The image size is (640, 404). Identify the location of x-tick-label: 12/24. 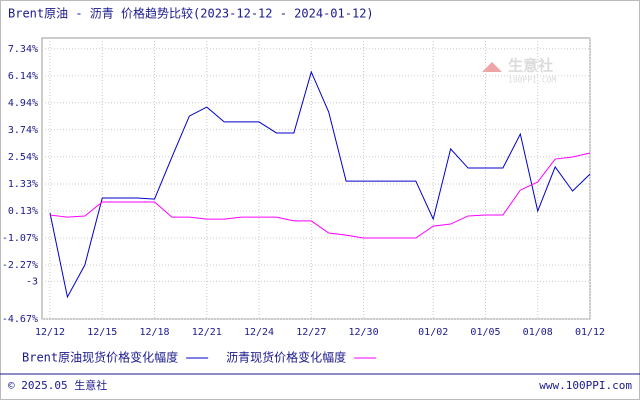
(259, 332).